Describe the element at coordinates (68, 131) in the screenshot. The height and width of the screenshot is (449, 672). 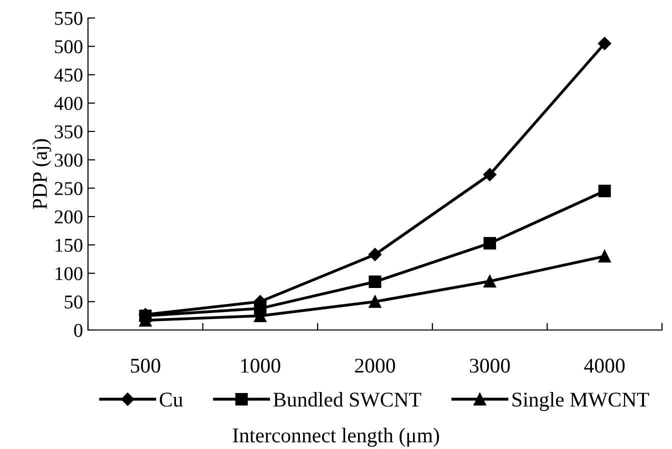
I see `y-tick-label: 350` at that location.